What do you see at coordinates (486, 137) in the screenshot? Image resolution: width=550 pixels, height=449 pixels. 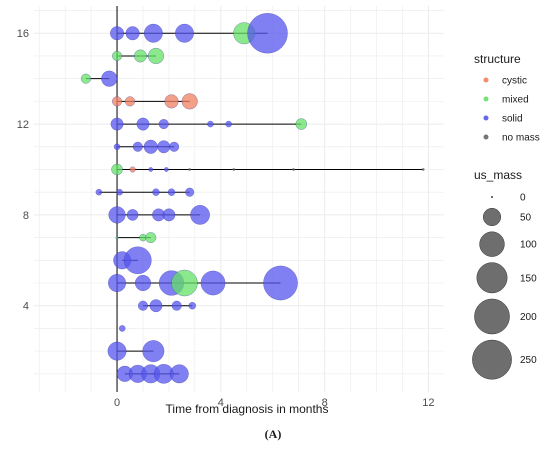 I see `legend-key-no-mass` at bounding box center [486, 137].